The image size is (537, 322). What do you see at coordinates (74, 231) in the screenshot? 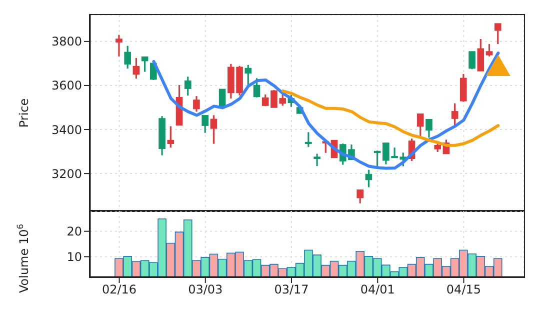
I see `y-tick-label: 20` at bounding box center [74, 231].